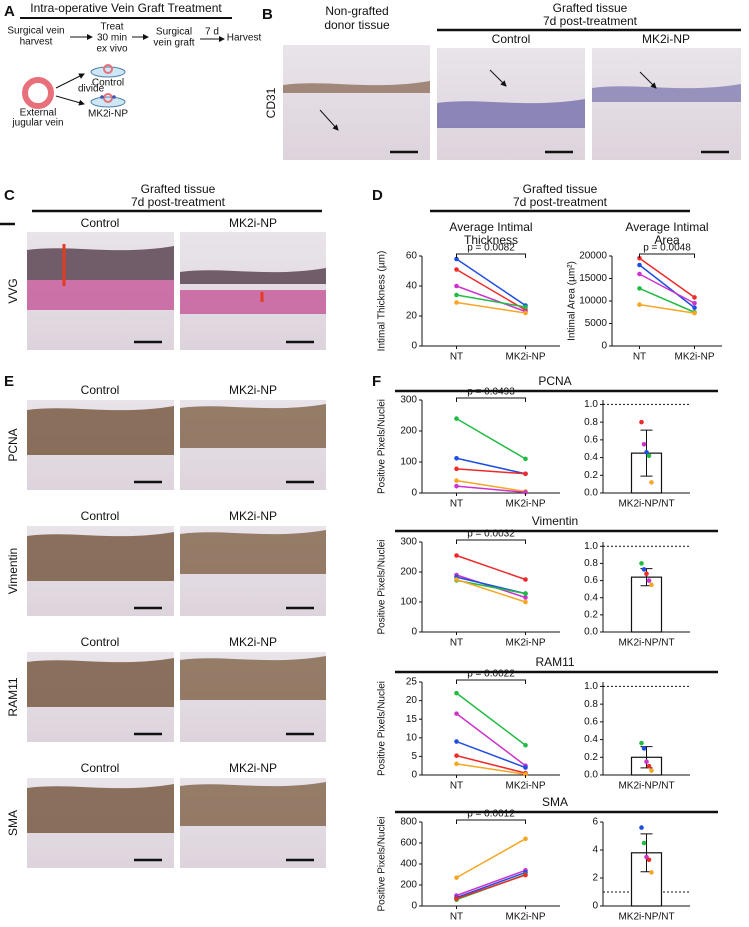 The width and height of the screenshot is (749, 927). What do you see at coordinates (173, 43) in the screenshot?
I see `step-text: vein graft` at bounding box center [173, 43].